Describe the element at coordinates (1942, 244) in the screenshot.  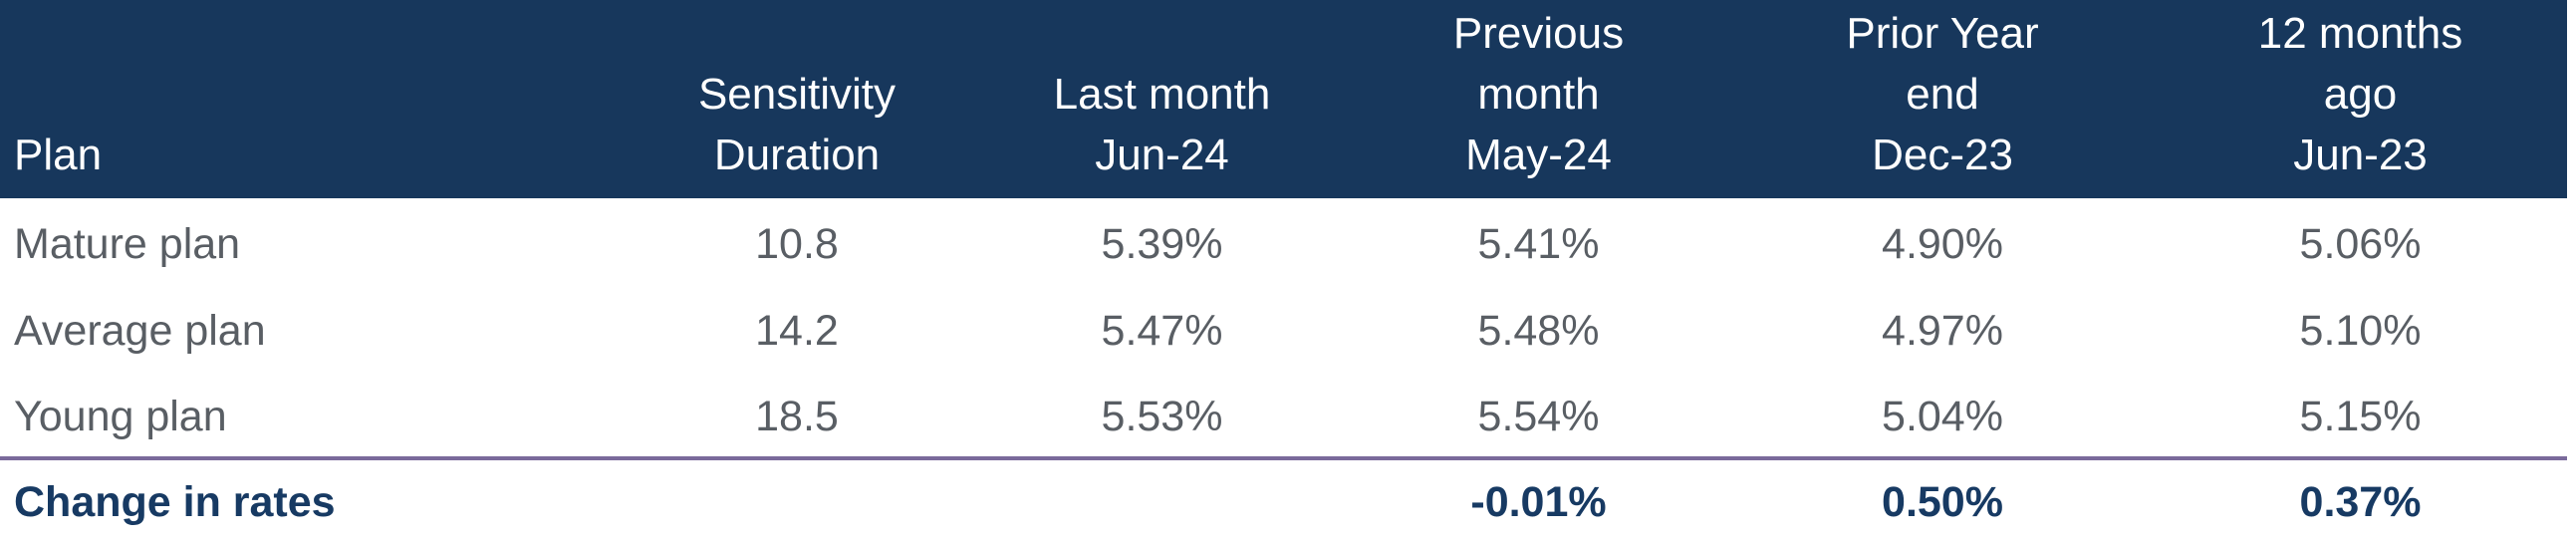
I see `cell-prior-year-end: 4.90%` at that location.